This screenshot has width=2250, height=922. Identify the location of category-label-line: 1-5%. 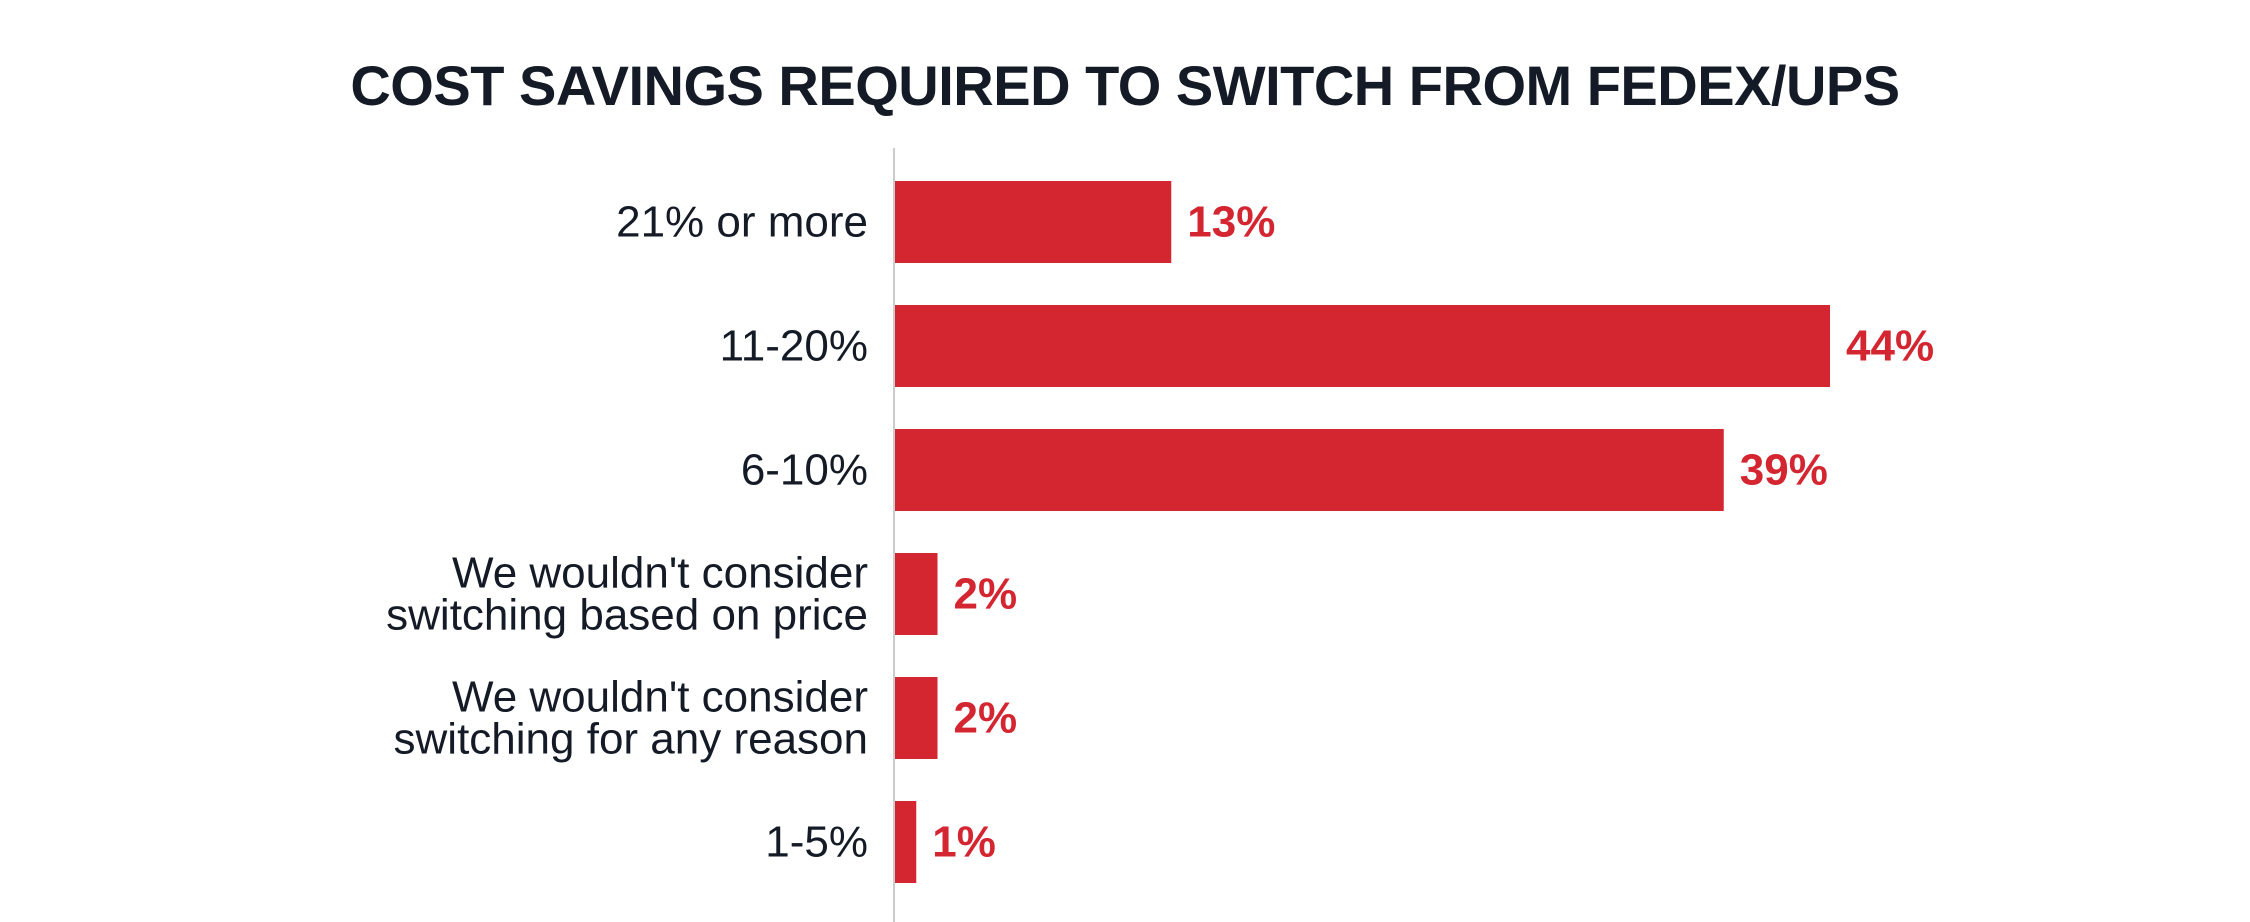
(816, 842).